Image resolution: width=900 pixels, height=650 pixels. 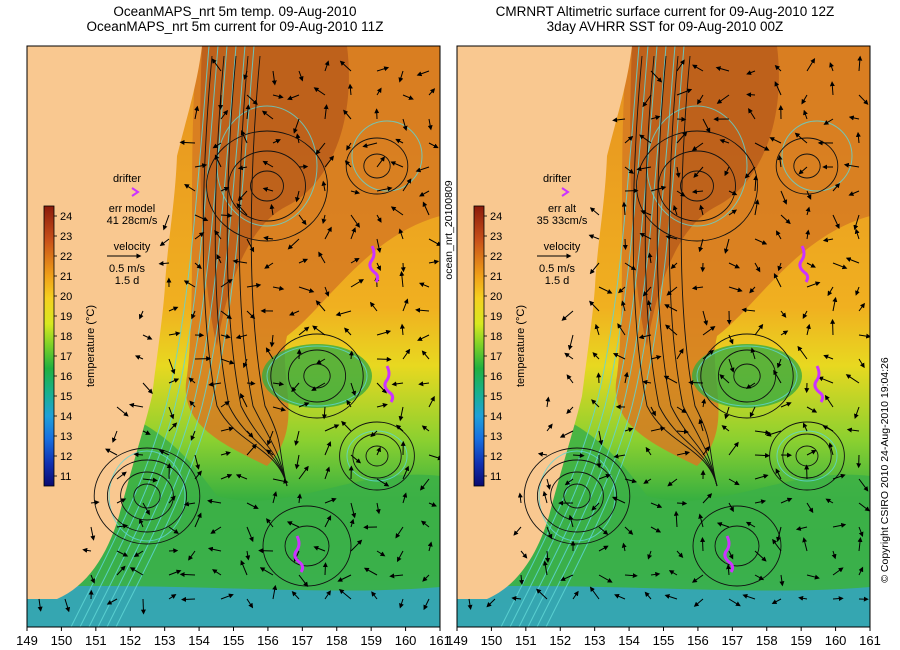 What do you see at coordinates (127, 281) in the screenshot?
I see `left-velocity-time: 1.5 d` at bounding box center [127, 281].